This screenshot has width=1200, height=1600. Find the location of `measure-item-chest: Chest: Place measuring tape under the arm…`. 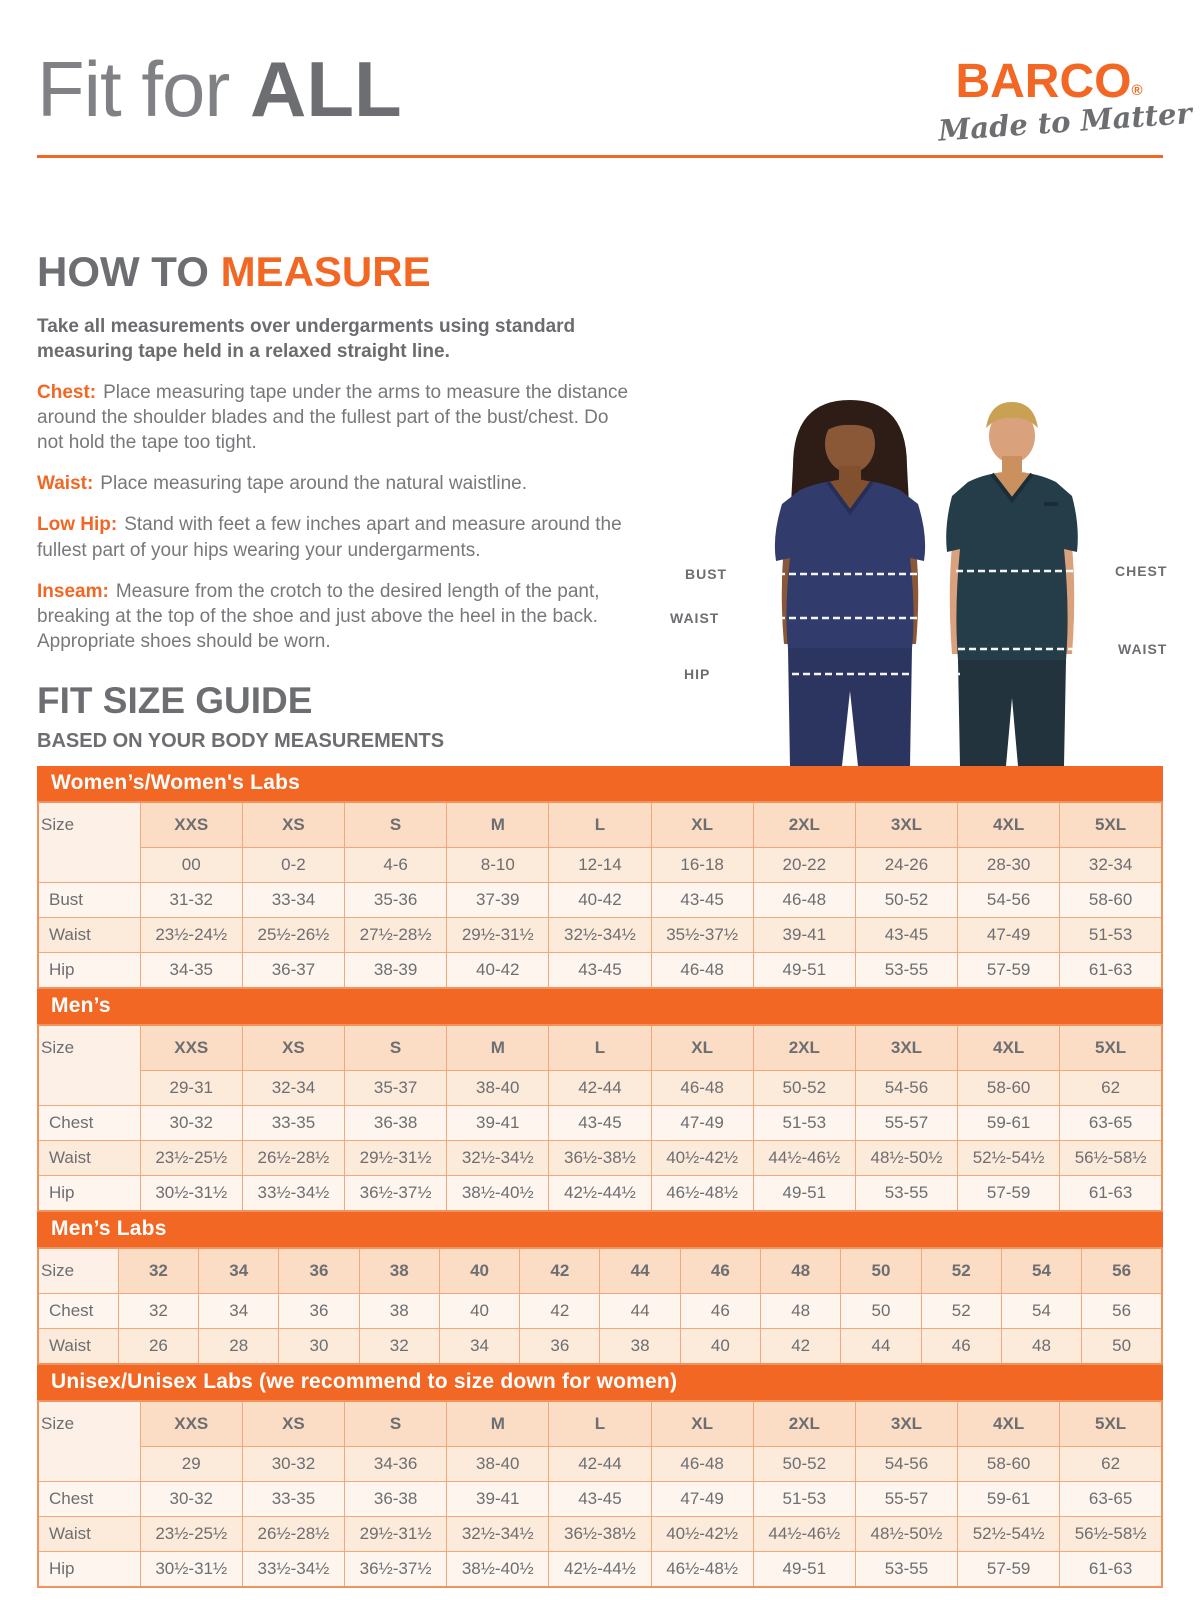

measure-item-chest: Chest: Place measuring tape under the arm… is located at coordinates (337, 417).